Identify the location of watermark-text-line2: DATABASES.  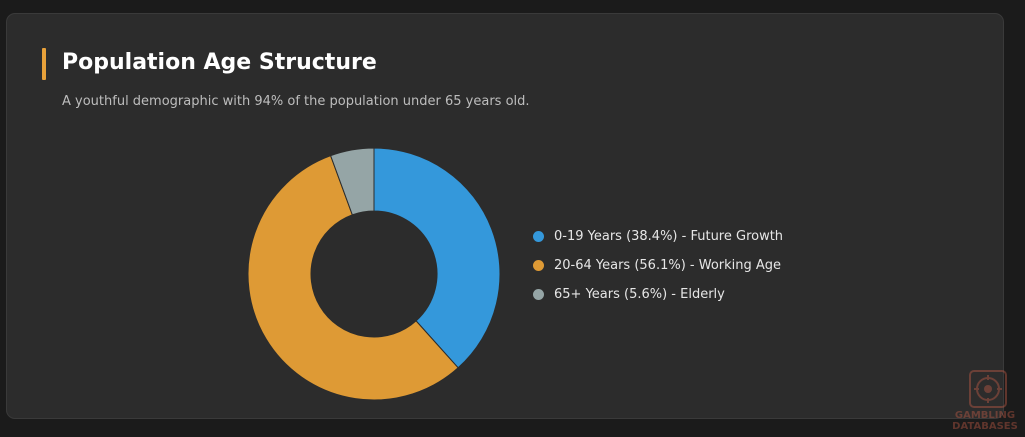
(985, 426).